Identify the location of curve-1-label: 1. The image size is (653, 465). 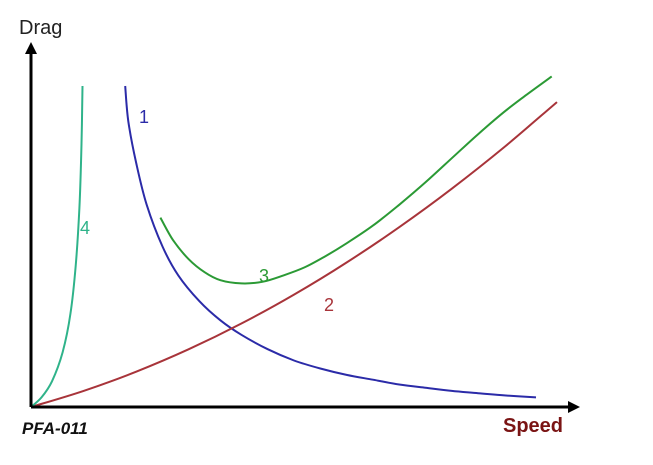
(144, 117).